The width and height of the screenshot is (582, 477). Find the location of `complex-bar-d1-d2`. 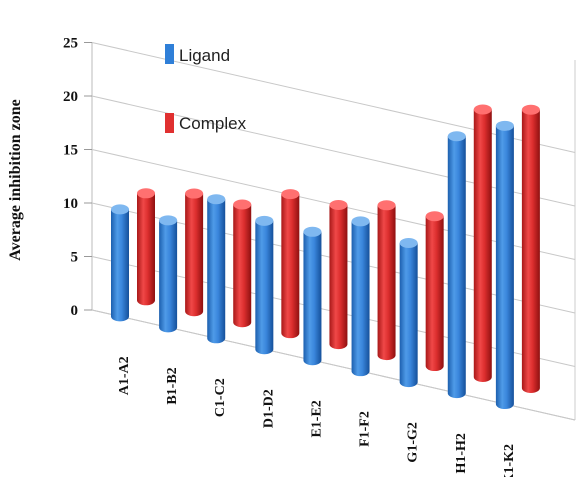

complex-bar-d1-d2 is located at coordinates (290, 264).